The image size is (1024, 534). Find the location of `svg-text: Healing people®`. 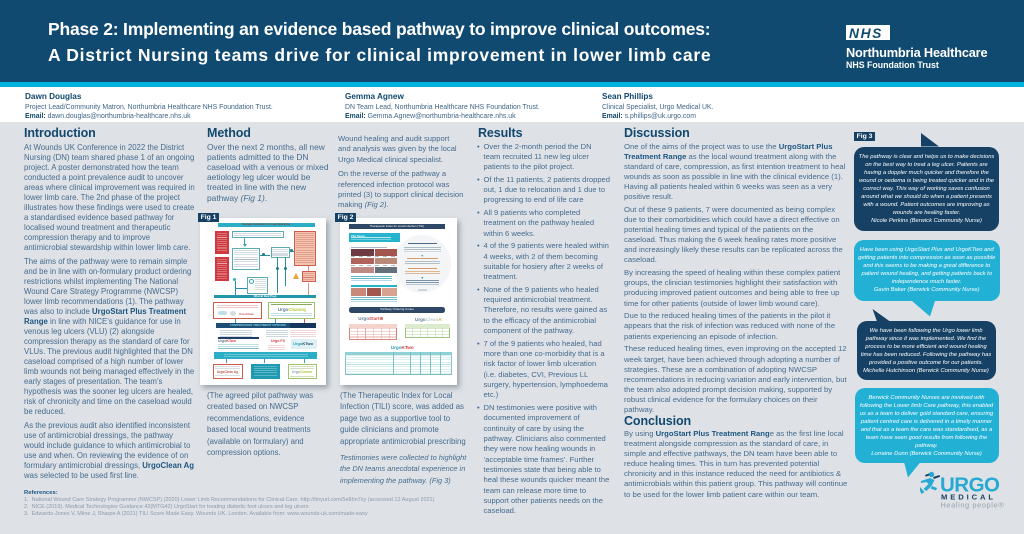

svg-text: Healing people® is located at coordinates (973, 505).